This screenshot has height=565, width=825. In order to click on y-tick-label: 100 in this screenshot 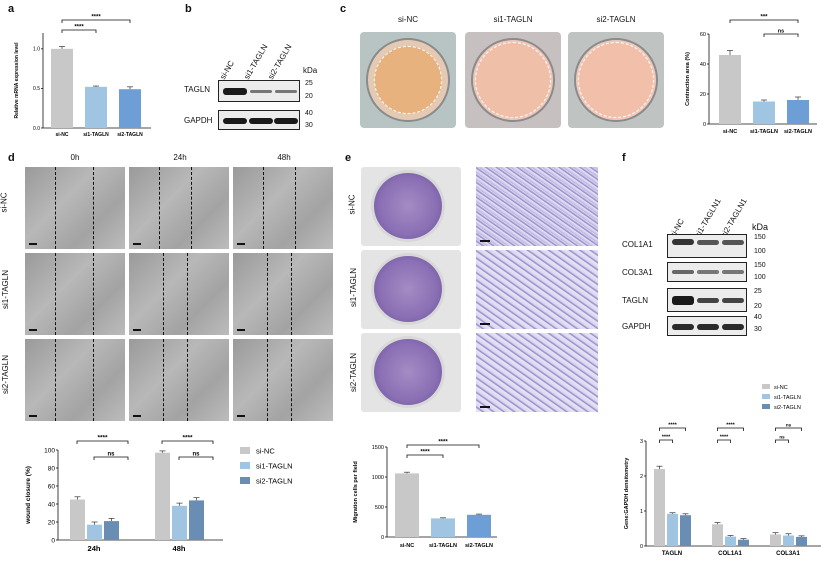, I will do `click(49, 450)`.